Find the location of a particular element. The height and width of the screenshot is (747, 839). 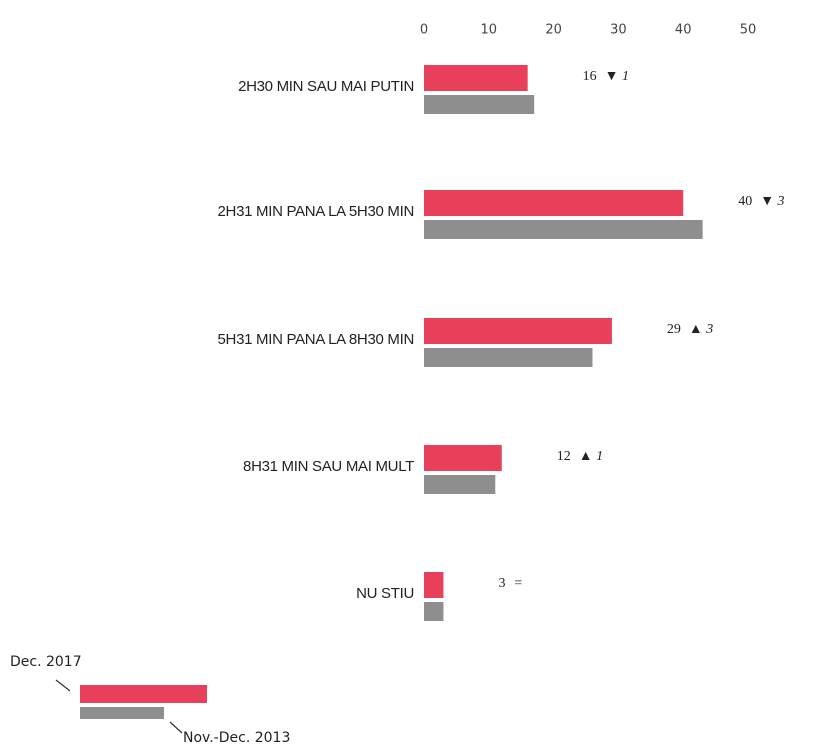

category-label: 5H31 MIN PANA LA 8H30 MIN is located at coordinates (316, 339).